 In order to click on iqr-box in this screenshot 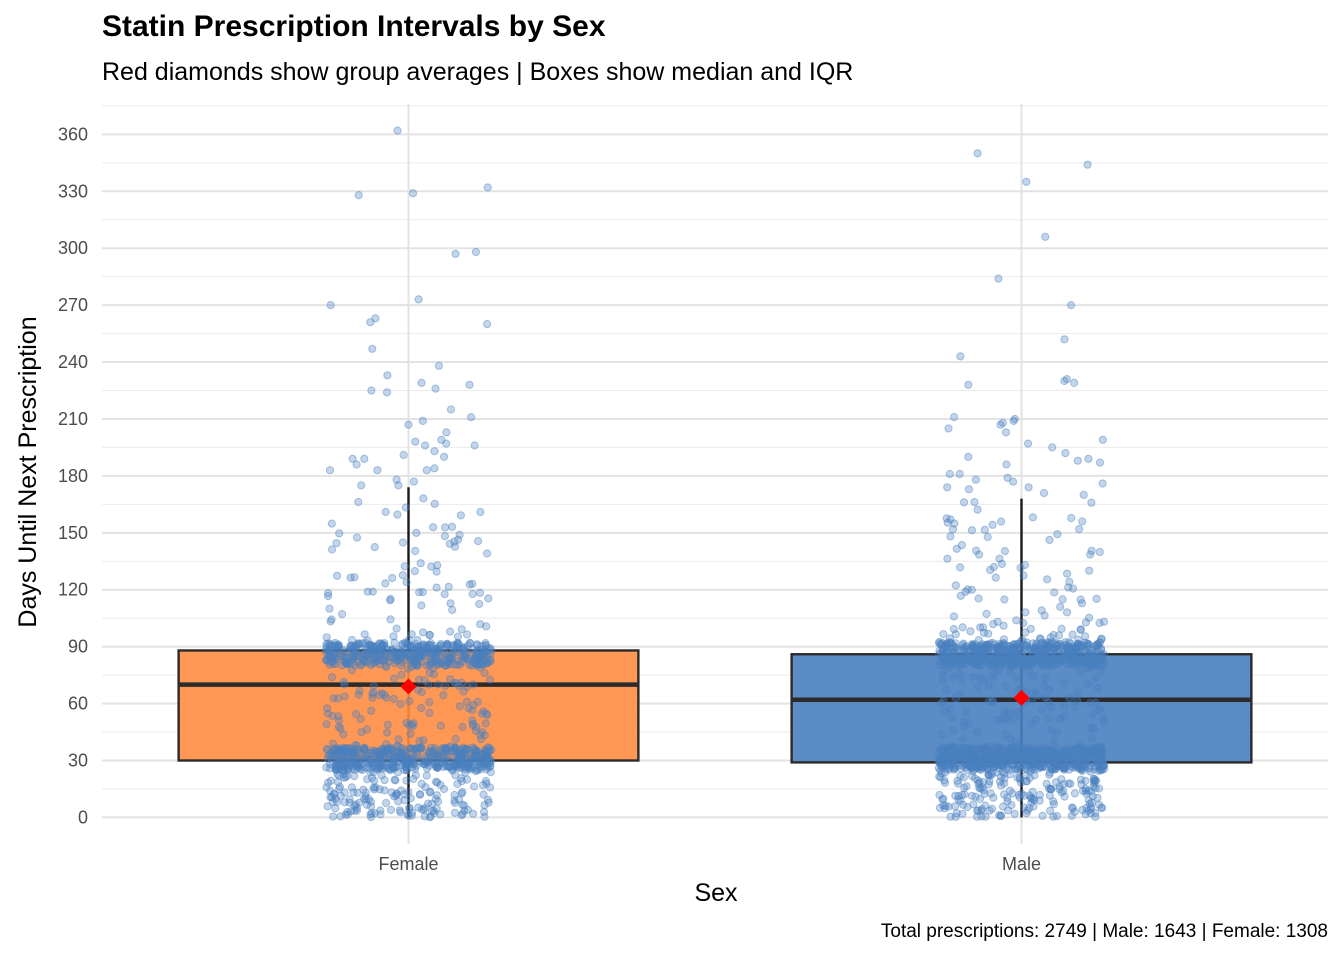, I will do `click(1021, 708)`.